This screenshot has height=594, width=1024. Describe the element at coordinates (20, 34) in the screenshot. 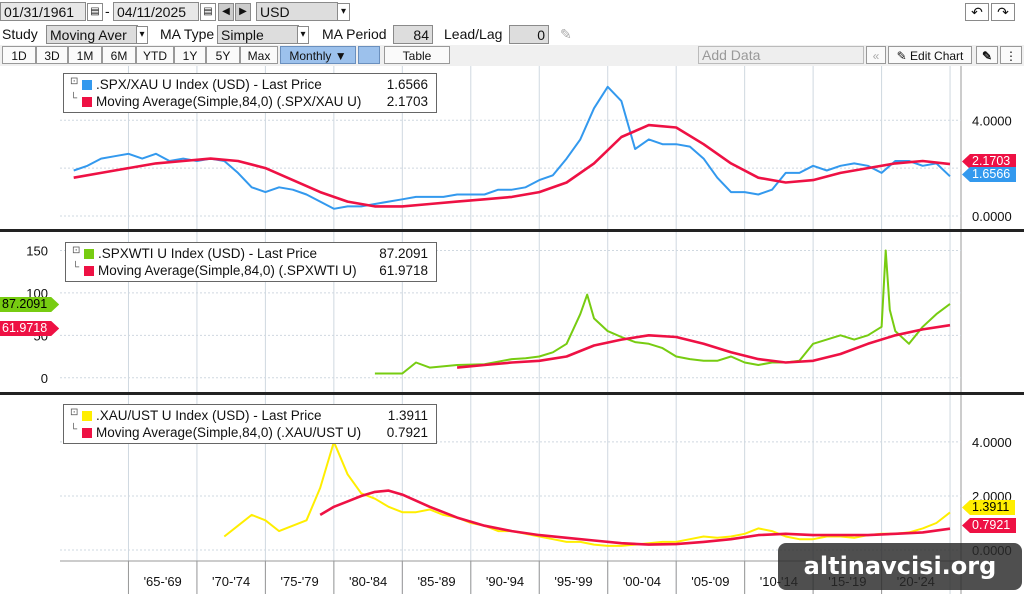

I see `study-label: Study` at that location.